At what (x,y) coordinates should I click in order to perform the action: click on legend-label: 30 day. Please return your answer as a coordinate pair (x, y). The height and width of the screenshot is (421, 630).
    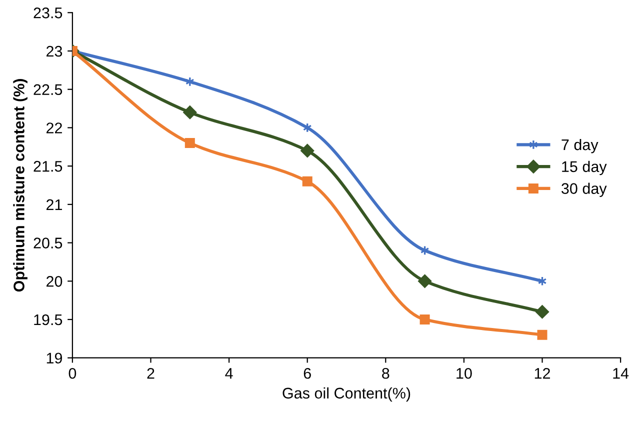
    Looking at the image, I should click on (584, 189).